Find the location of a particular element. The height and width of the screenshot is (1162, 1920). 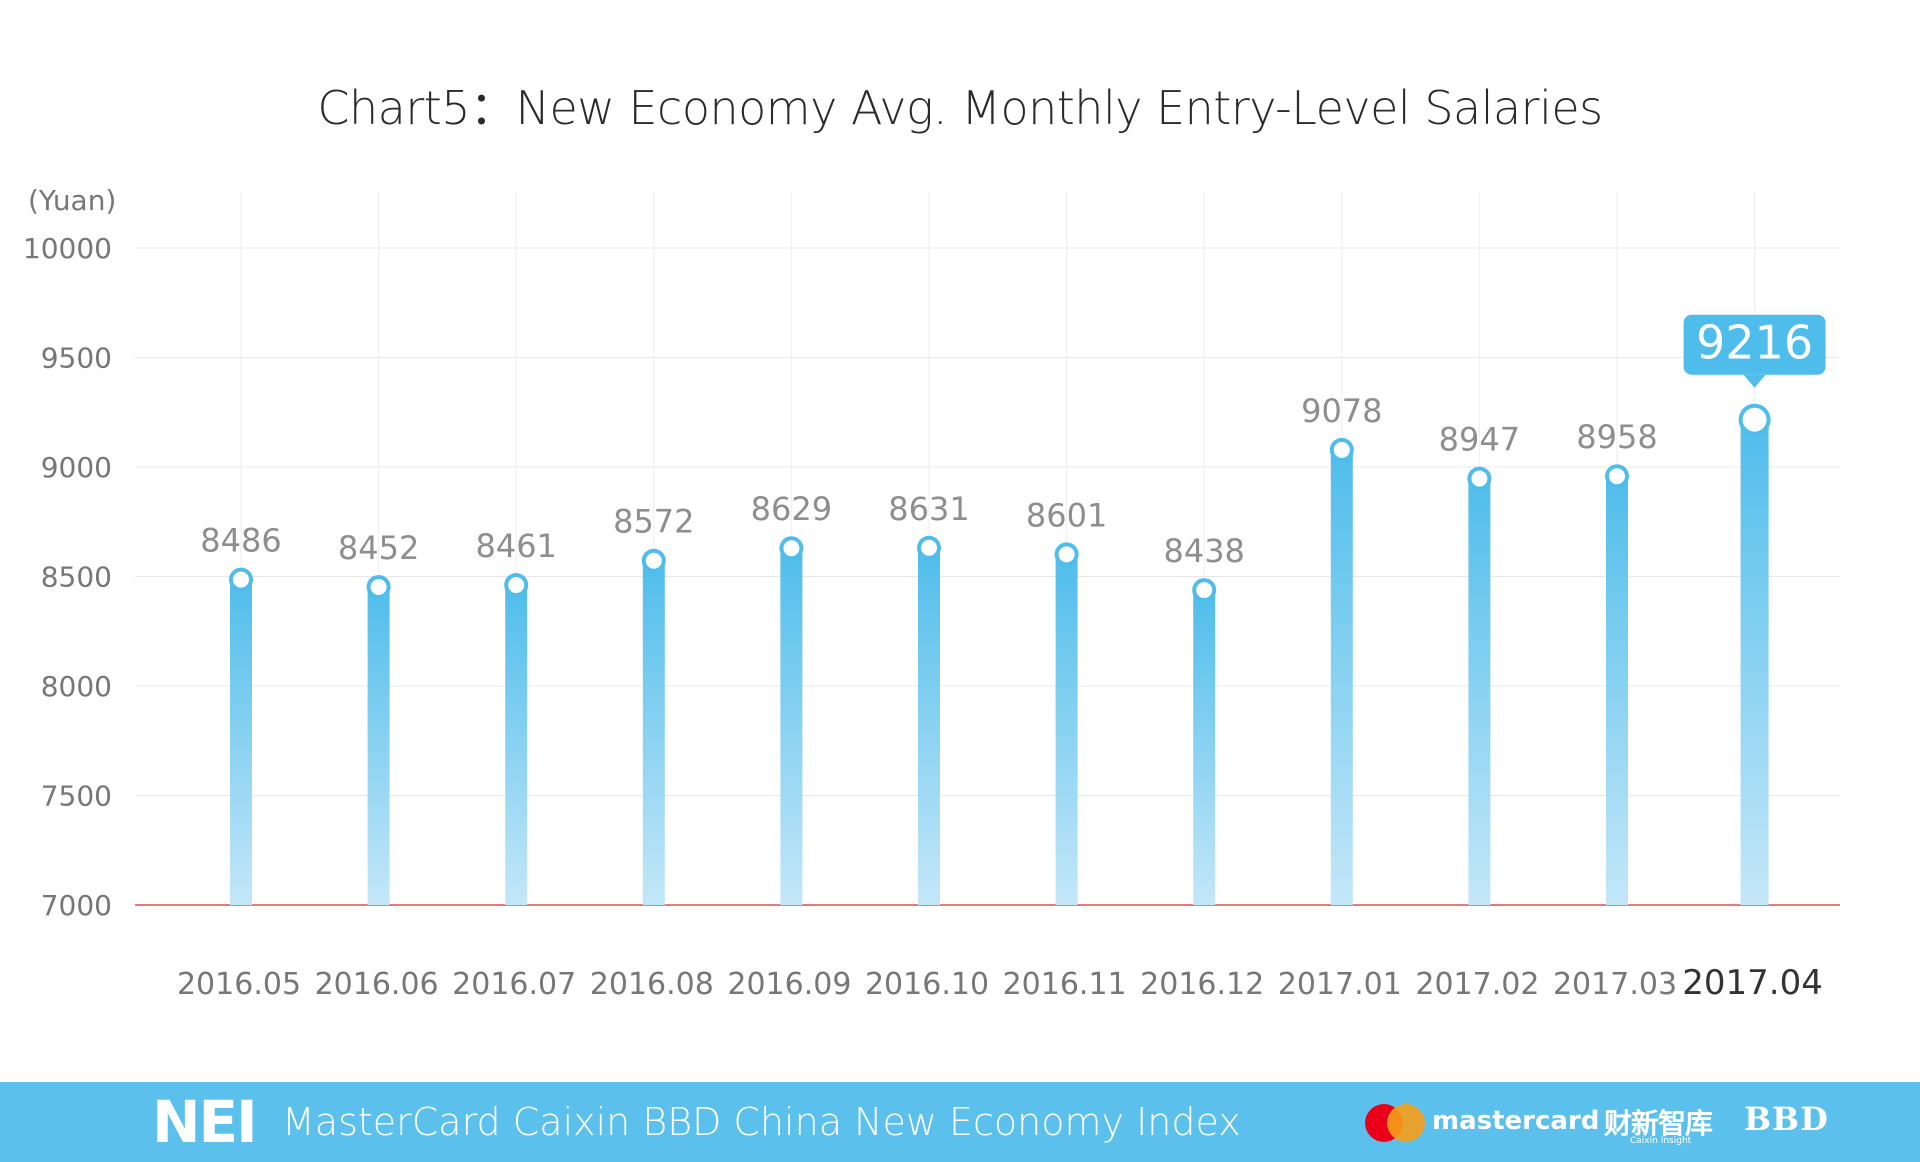

bbd-logo: BBD is located at coordinates (1786, 1119).